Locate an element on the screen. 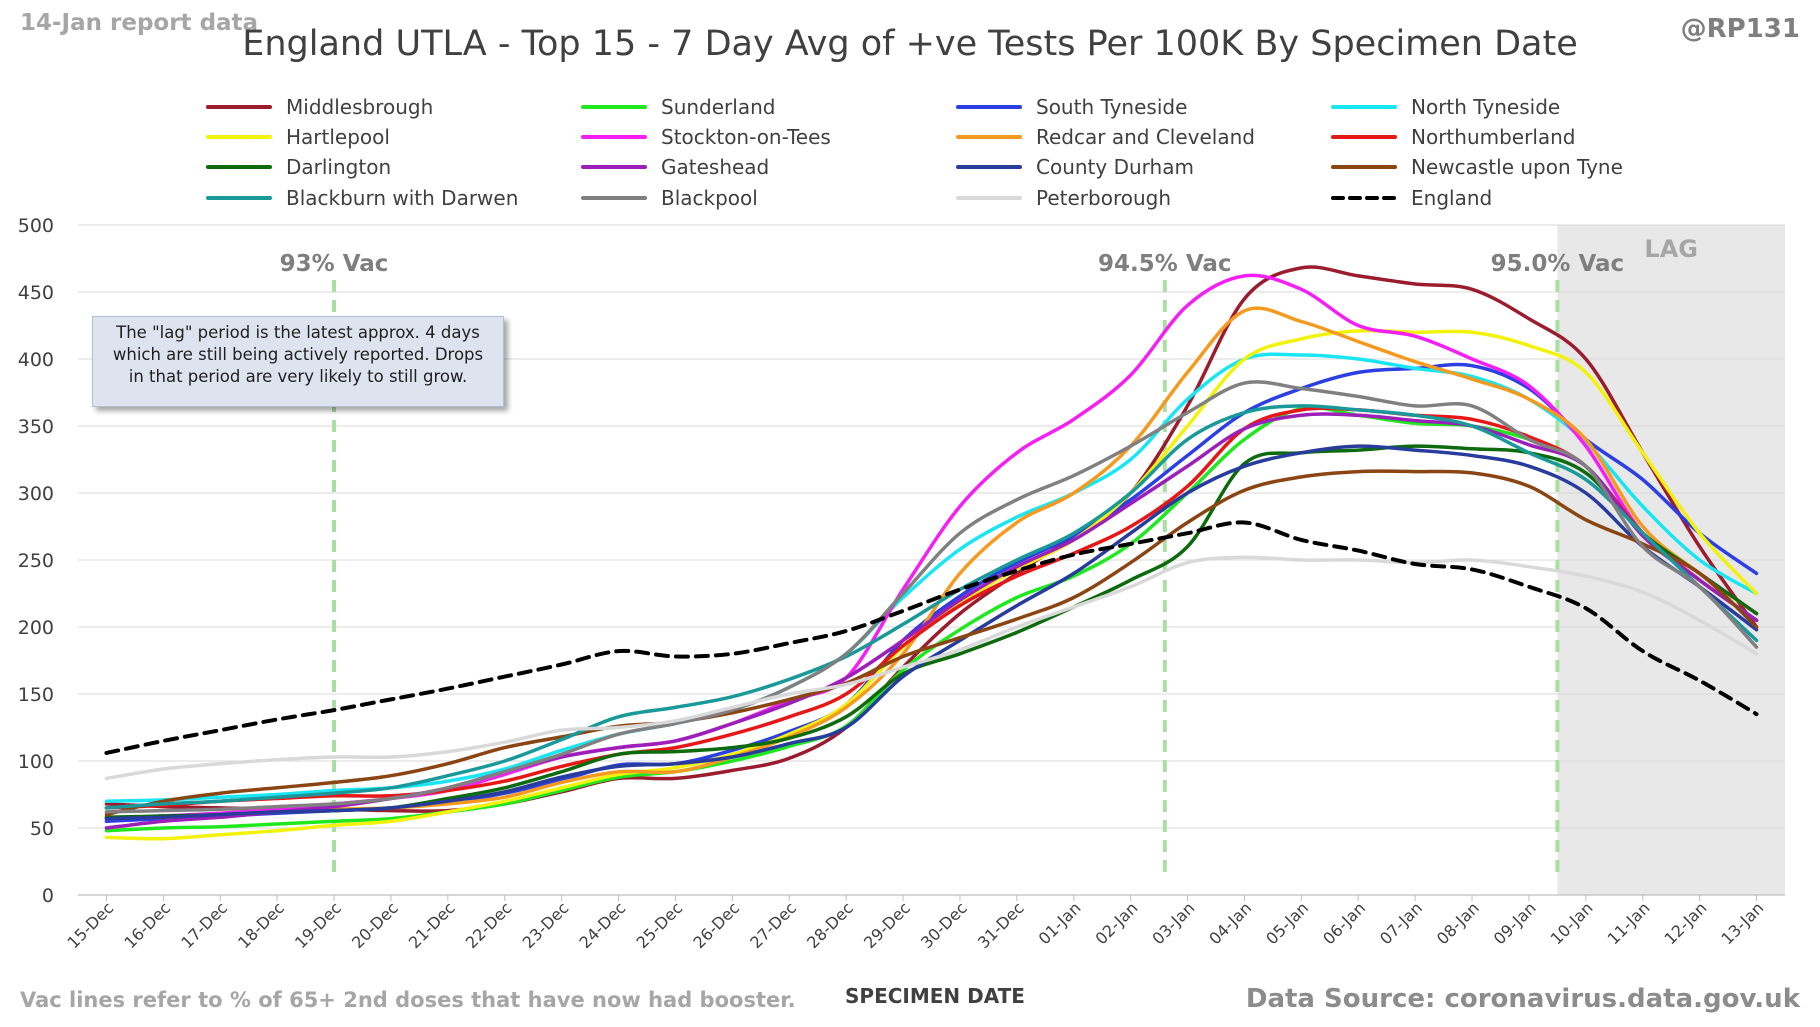 This screenshot has width=1820, height=1027. y-tick-label: 100 is located at coordinates (36, 762).